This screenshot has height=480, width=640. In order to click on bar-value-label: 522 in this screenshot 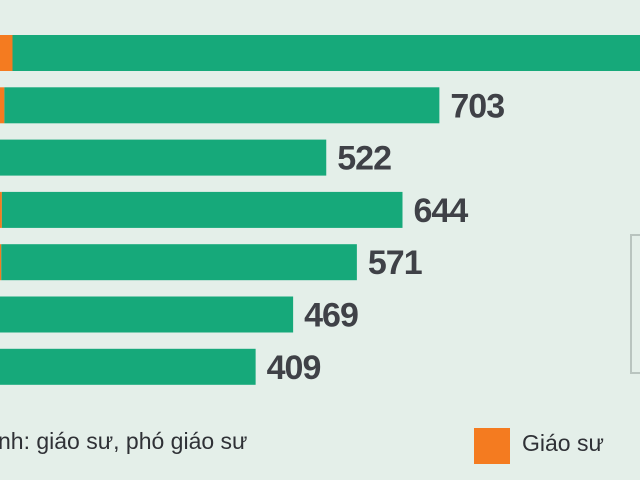, I will do `click(364, 159)`.